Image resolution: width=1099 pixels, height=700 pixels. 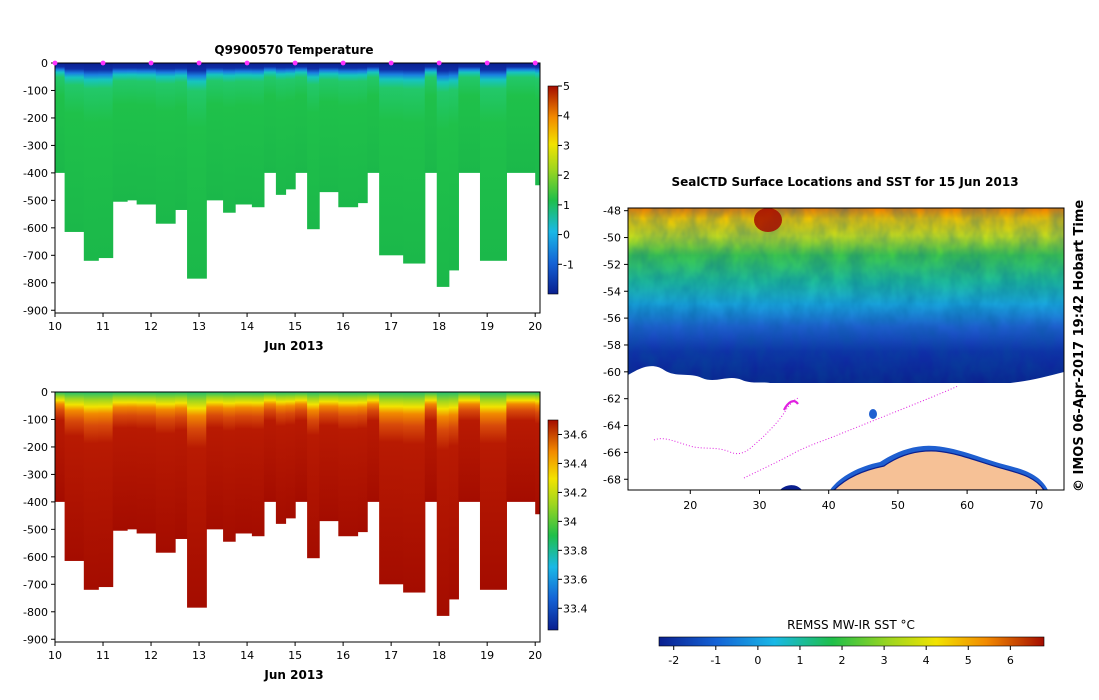 What do you see at coordinates (863, 501) in the screenshot?
I see `sst-map-x-ticks: 20 30 40 50 60 70` at bounding box center [863, 501].